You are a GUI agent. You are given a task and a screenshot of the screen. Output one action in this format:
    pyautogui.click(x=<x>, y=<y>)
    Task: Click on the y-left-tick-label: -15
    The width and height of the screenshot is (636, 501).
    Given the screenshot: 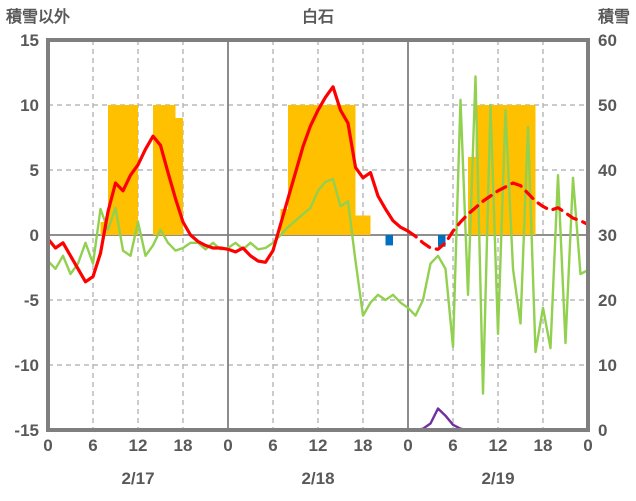 What is the action you would take?
    pyautogui.click(x=26, y=430)
    